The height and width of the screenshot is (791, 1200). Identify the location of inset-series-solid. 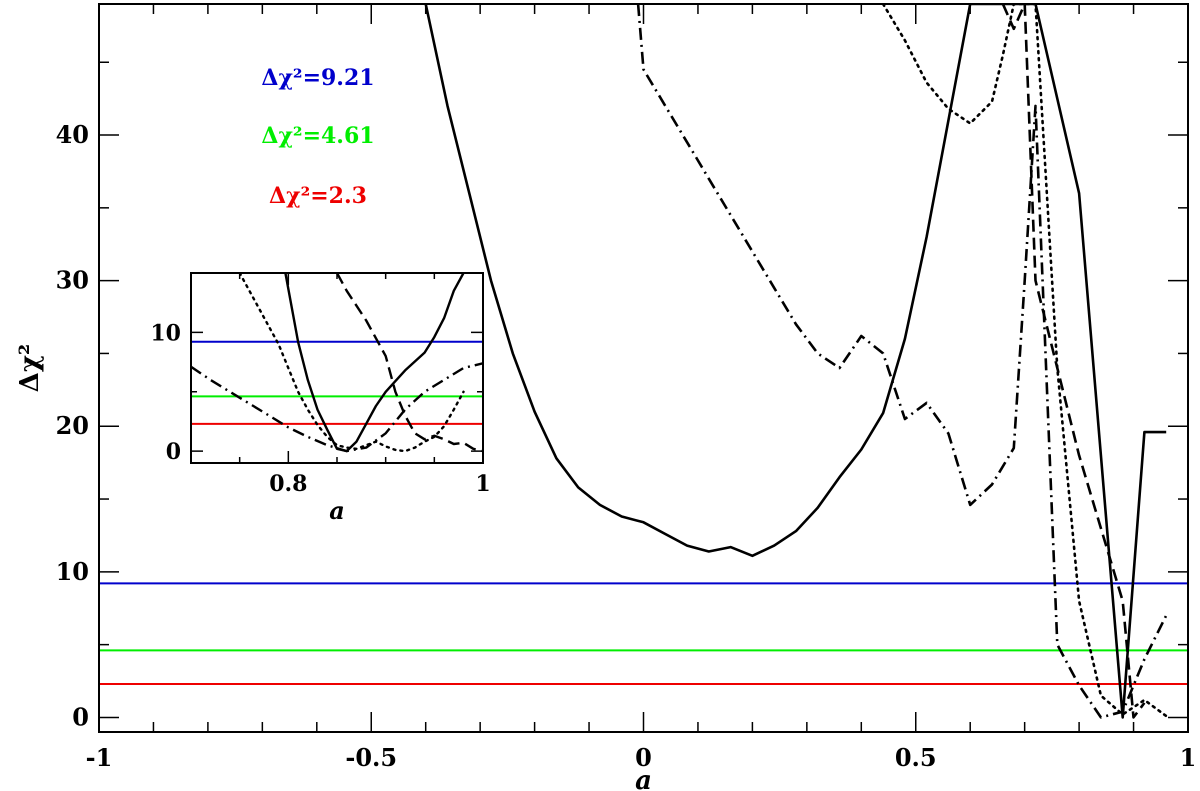
(374, 363).